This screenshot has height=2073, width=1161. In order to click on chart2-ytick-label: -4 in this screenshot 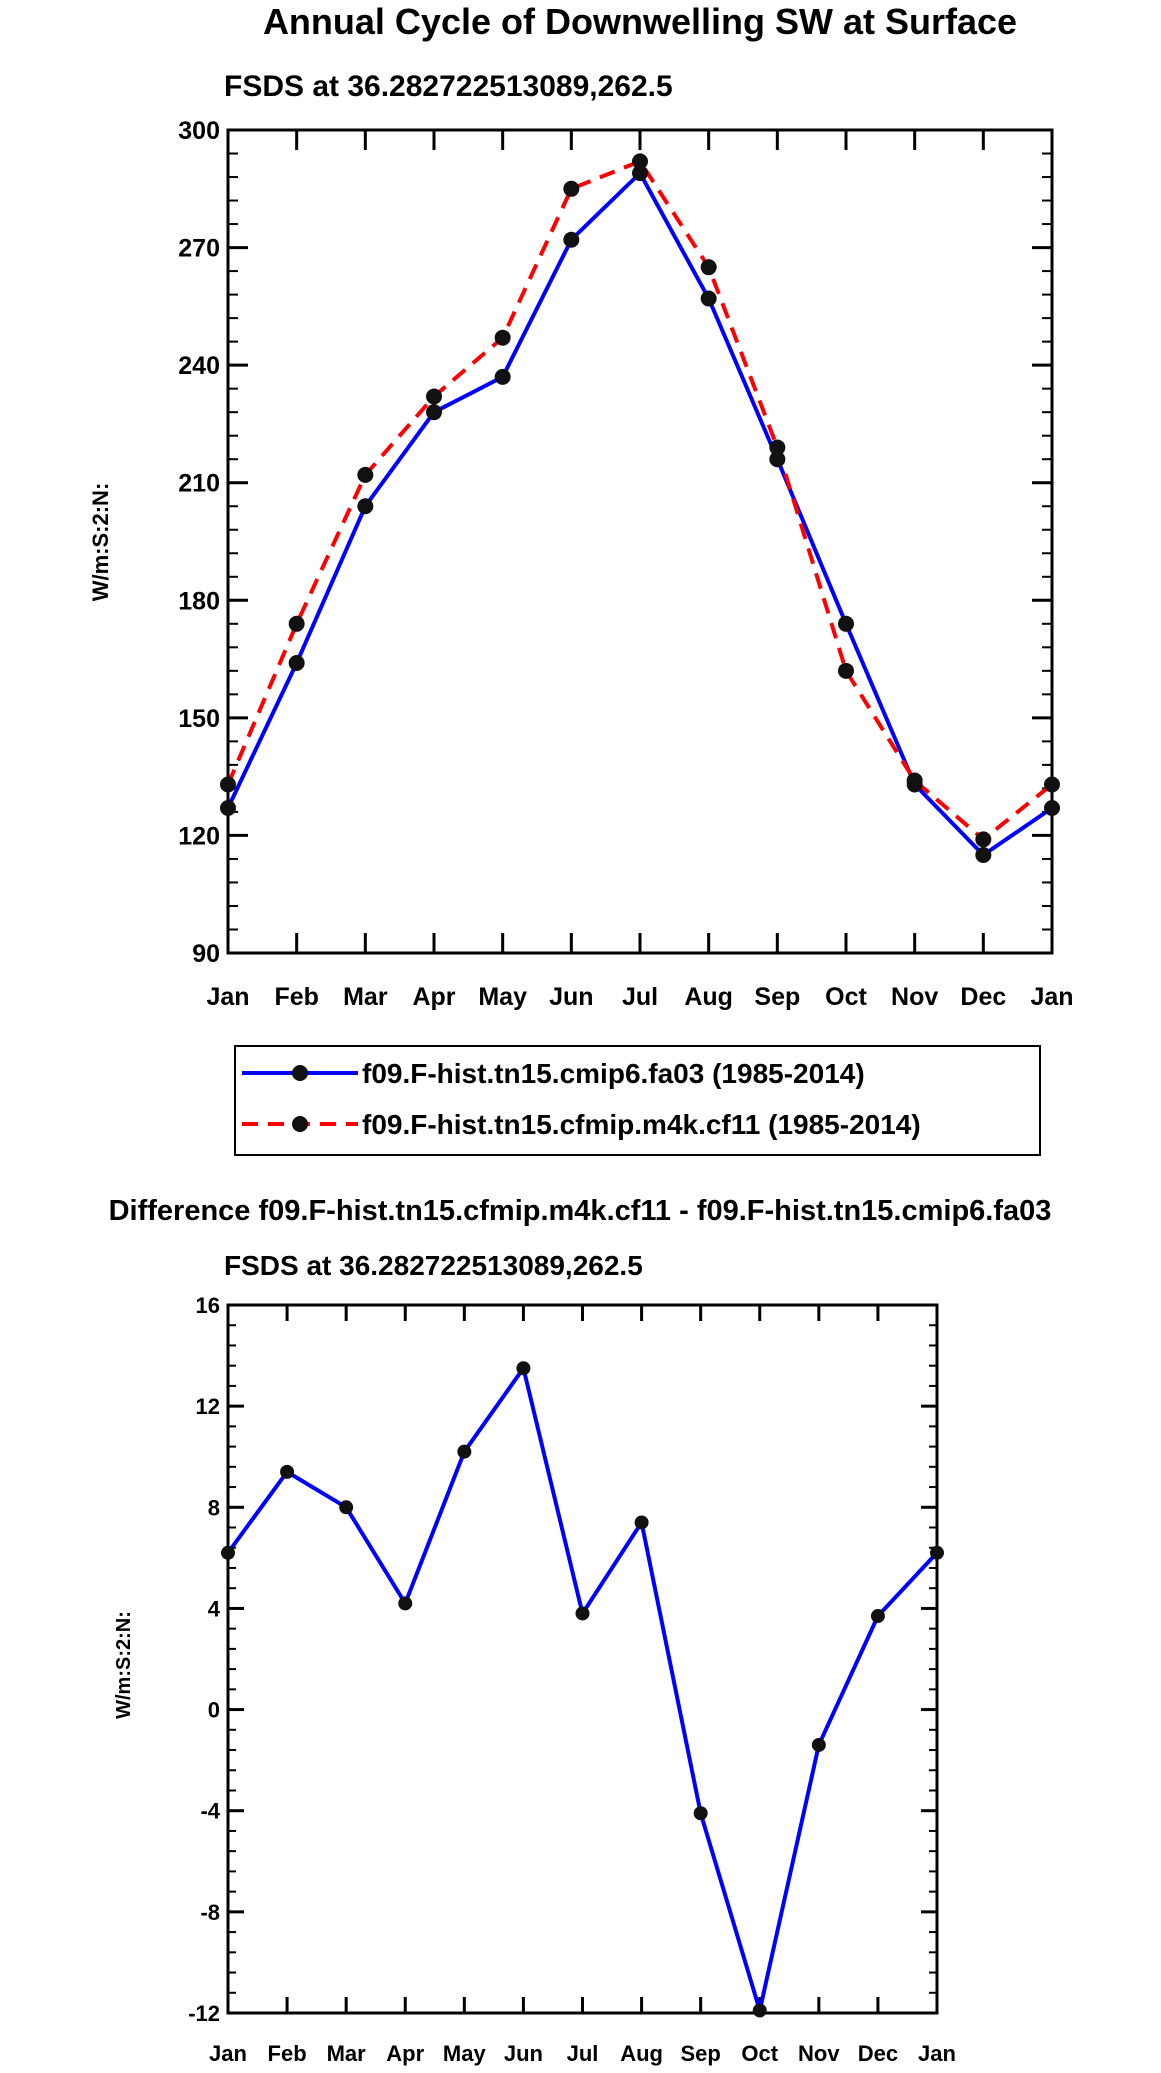, I will do `click(210, 1811)`.